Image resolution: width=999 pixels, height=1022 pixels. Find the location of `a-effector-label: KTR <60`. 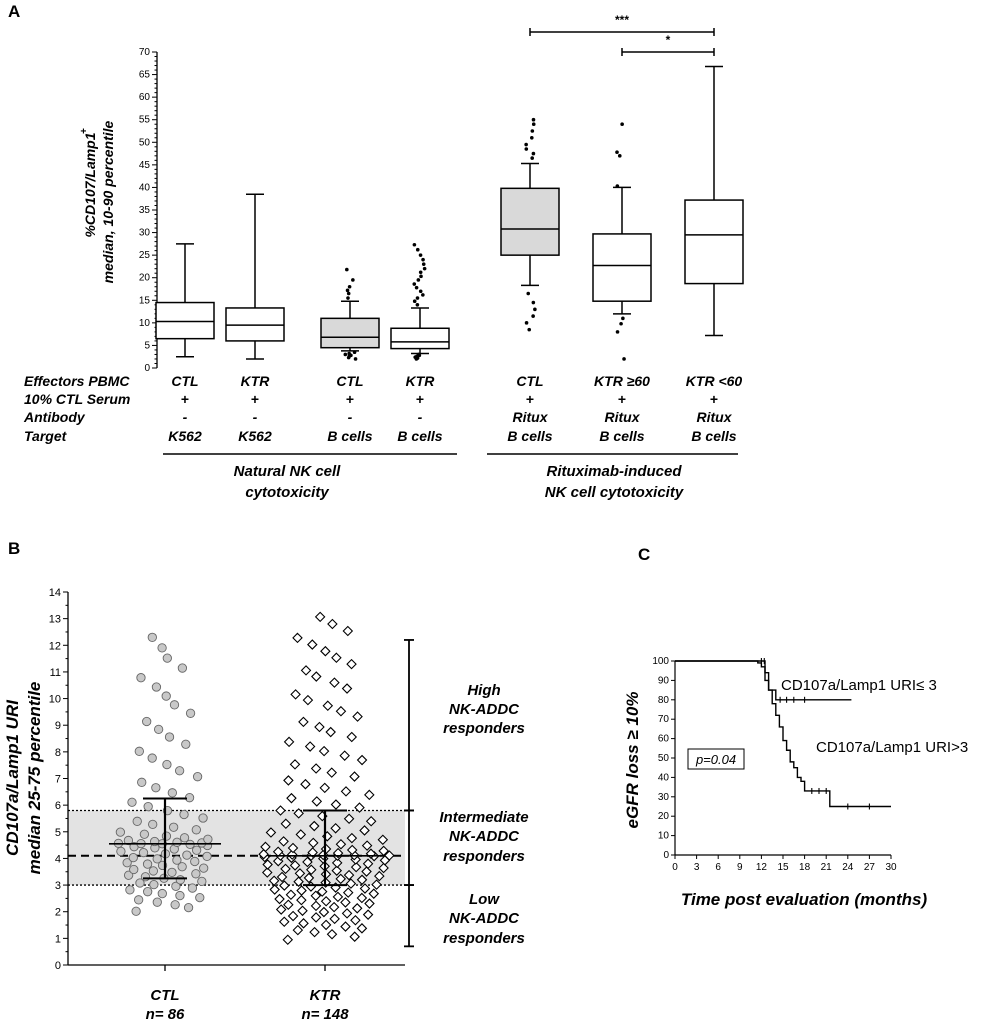

a-effector-label: KTR <60 is located at coordinates (714, 381).